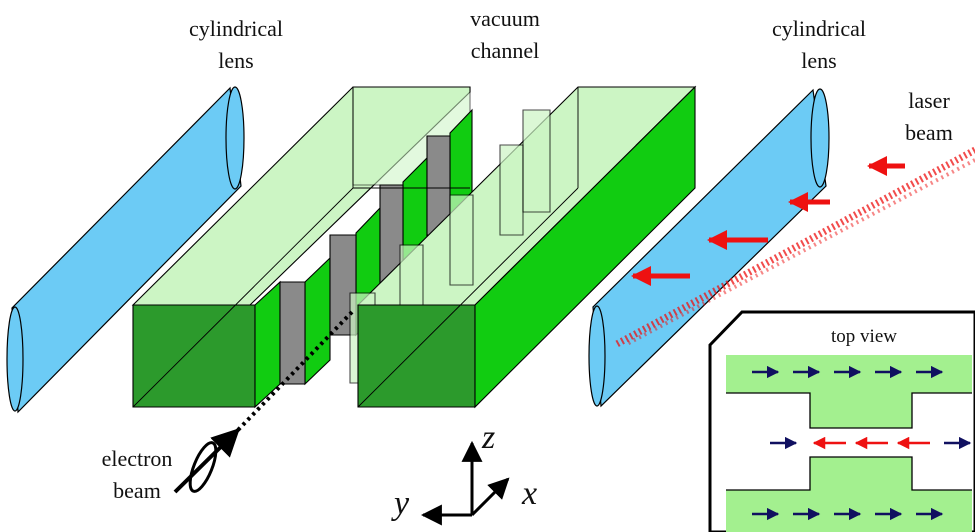 Image resolution: width=975 pixels, height=532 pixels. Describe the element at coordinates (864, 336) in the screenshot. I see `inset-title: top view` at that location.